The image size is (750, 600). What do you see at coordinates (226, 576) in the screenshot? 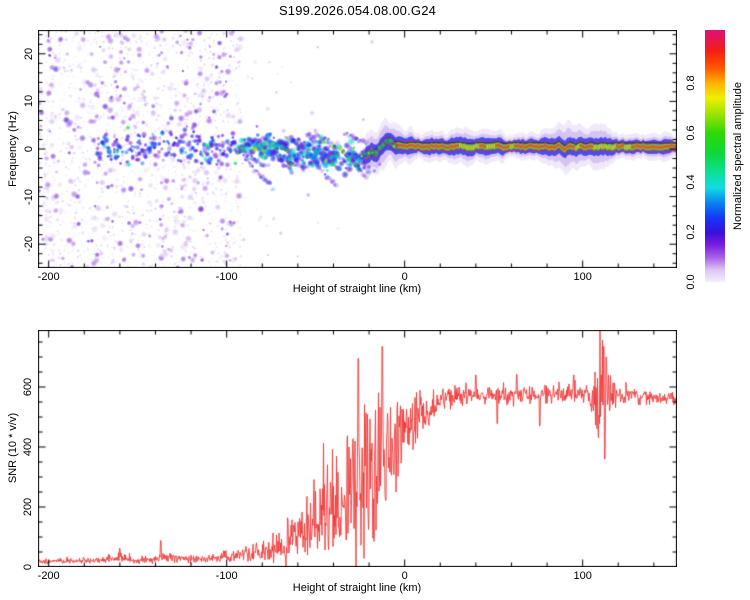
I see `snr-x-tick--100: -100` at bounding box center [226, 576].